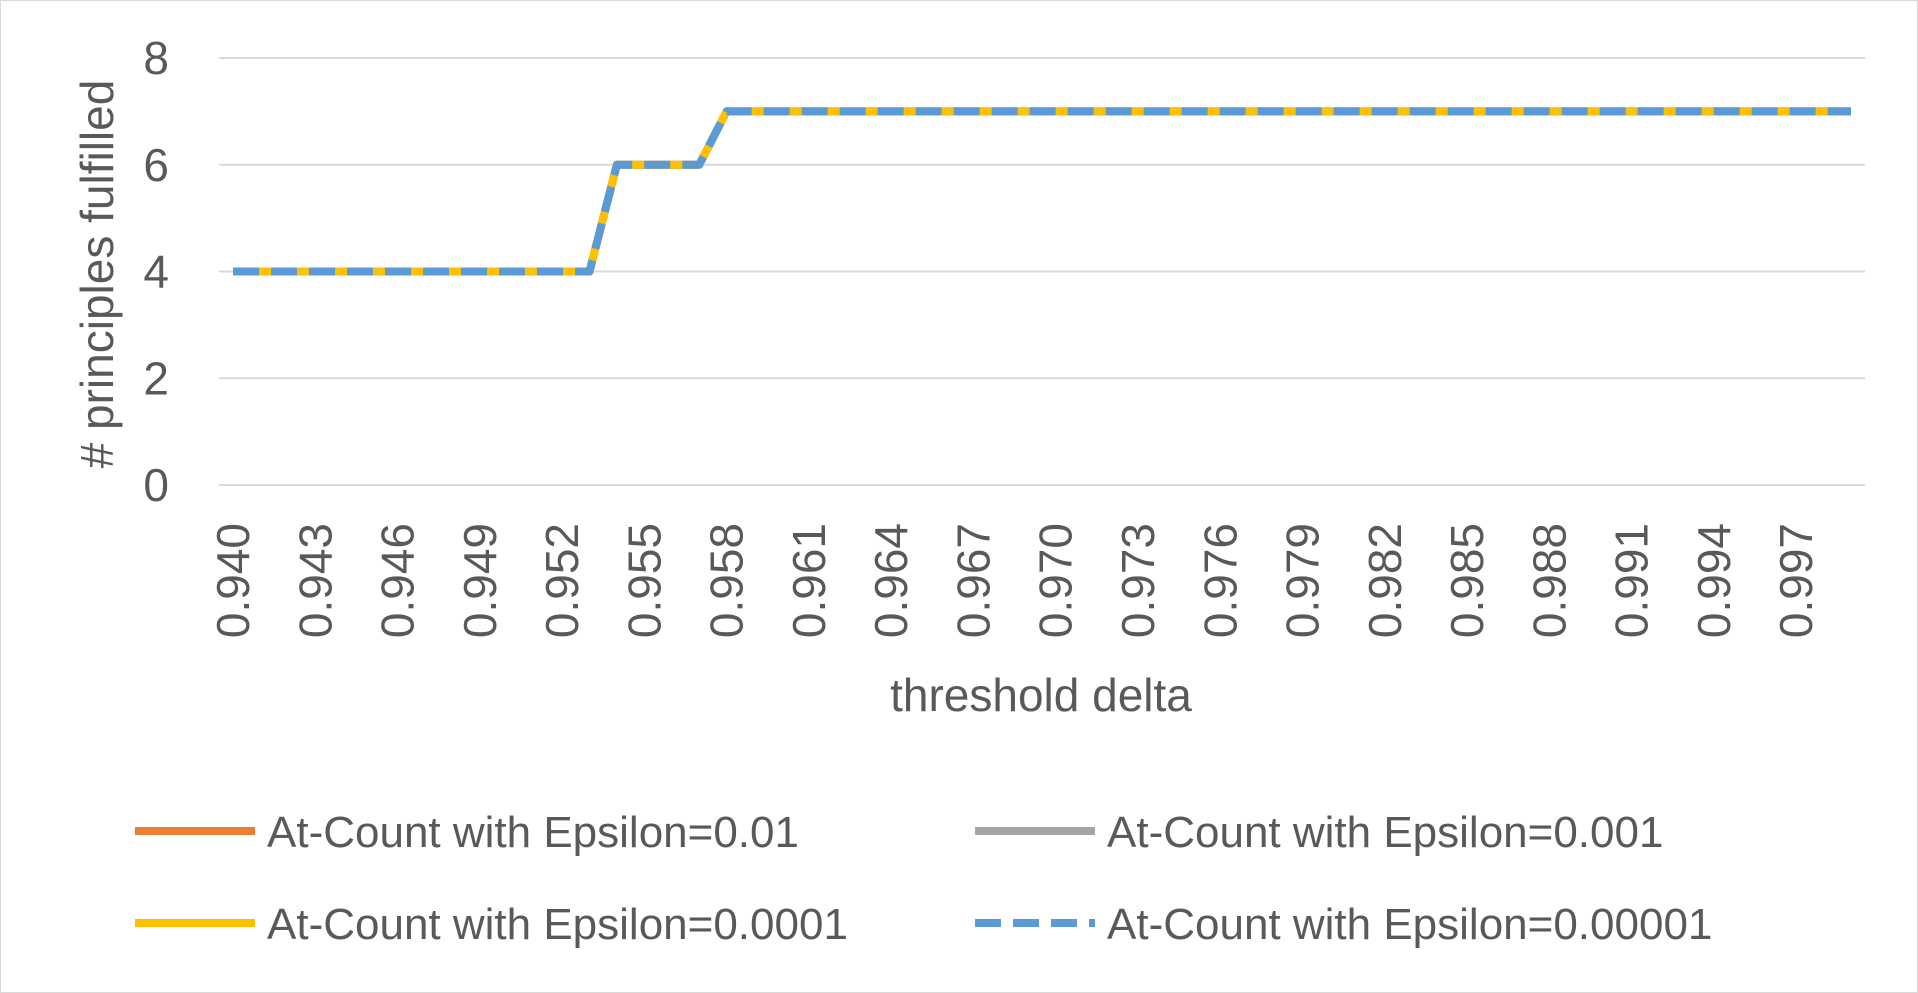  I want to click on x-tick-label: 0.958, so click(727, 580).